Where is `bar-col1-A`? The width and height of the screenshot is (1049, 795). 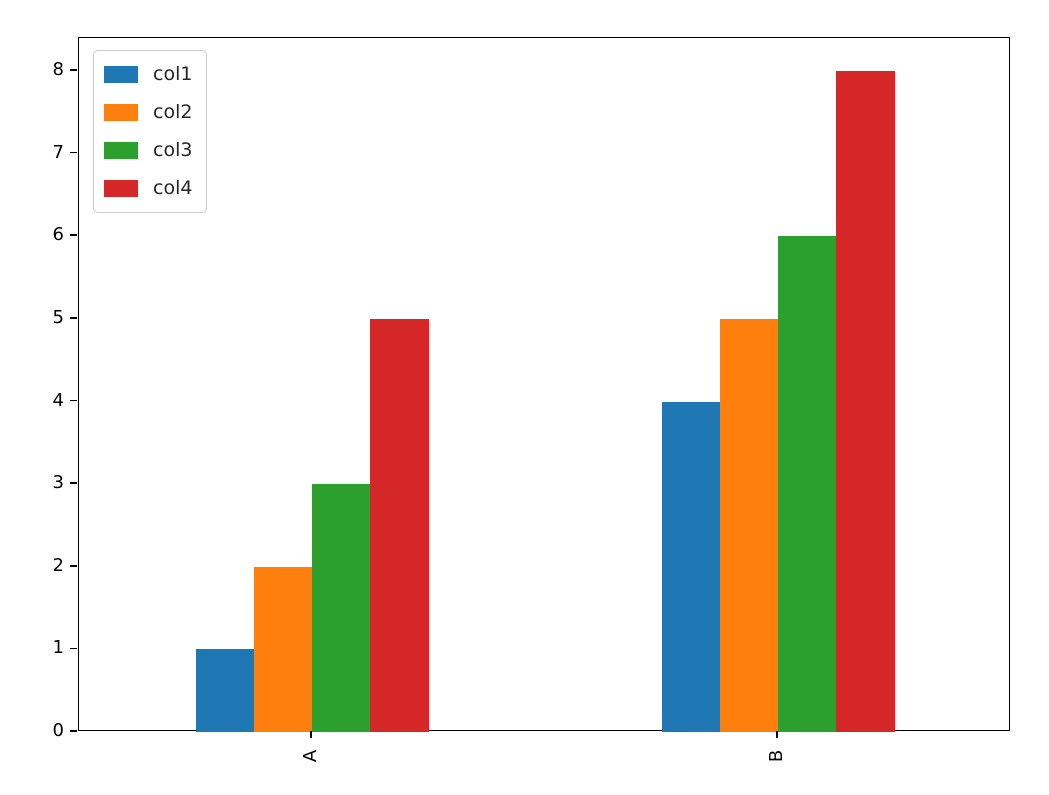 bar-col1-A is located at coordinates (224, 690).